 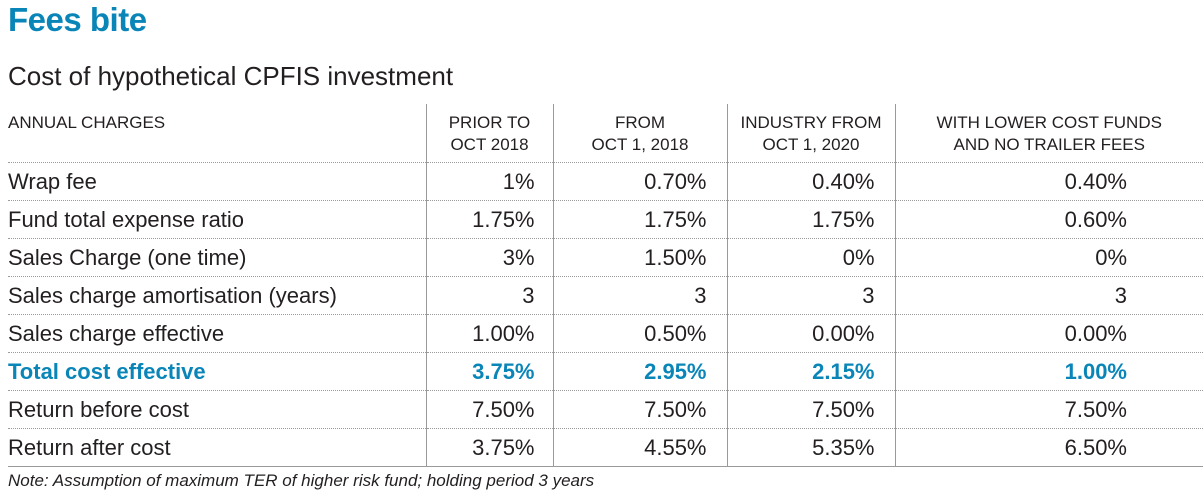 I want to click on cell-value: 5.35%, so click(x=810, y=447).